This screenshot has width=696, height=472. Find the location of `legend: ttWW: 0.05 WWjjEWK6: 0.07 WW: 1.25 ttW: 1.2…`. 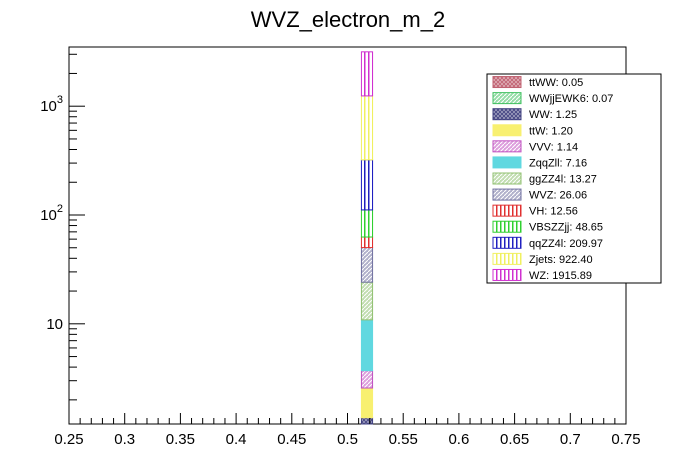

legend: ttWW: 0.05 WWjjEWK6: 0.07 WW: 1.25 ttW: 1.2… is located at coordinates (574, 178).